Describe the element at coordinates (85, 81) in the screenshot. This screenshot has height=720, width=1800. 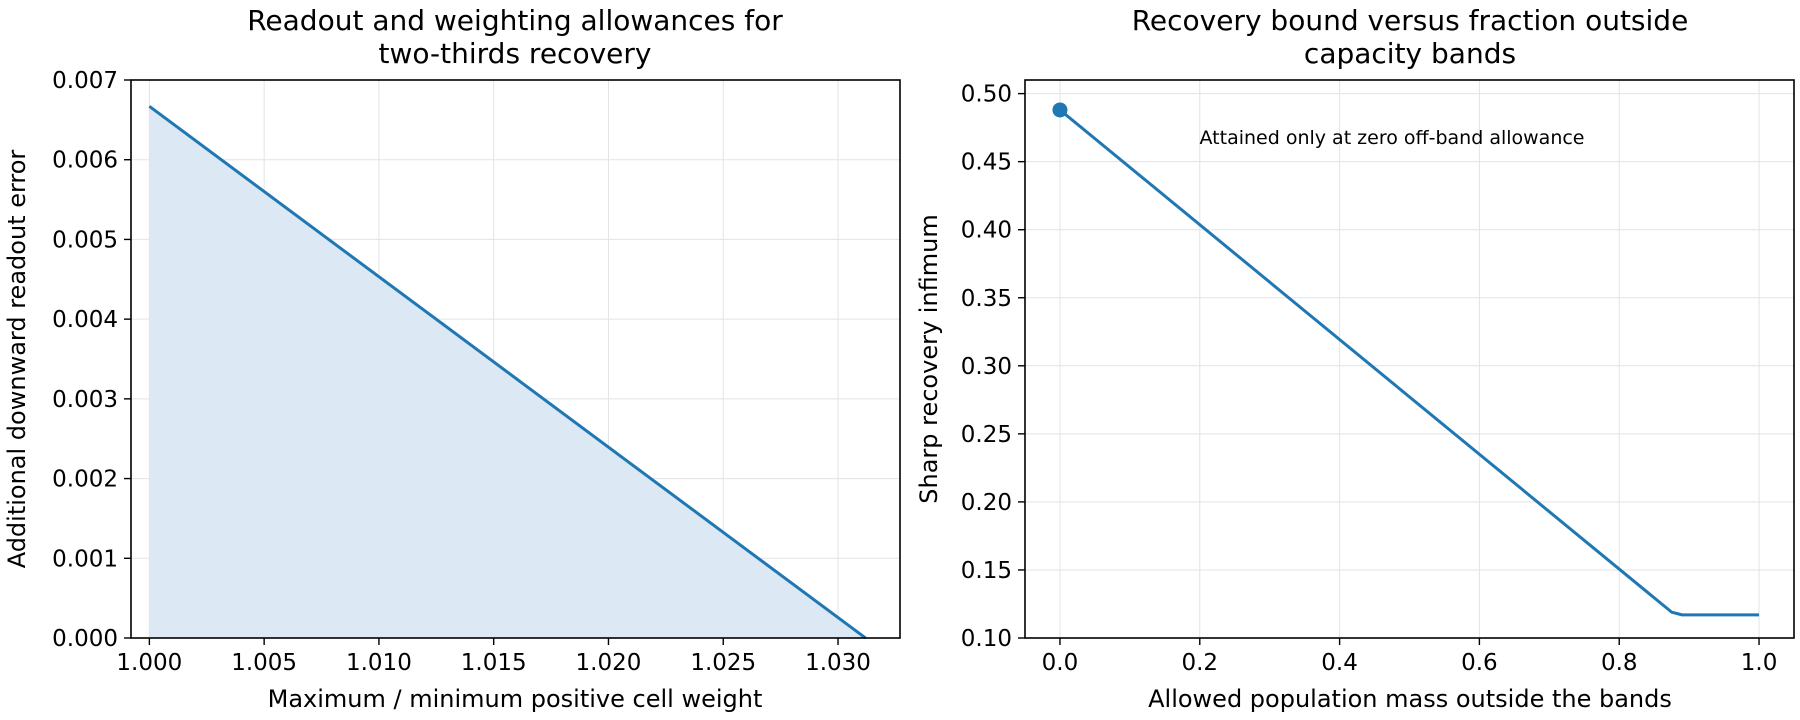
I see `left-chart-y-tick-label: 0.007` at that location.